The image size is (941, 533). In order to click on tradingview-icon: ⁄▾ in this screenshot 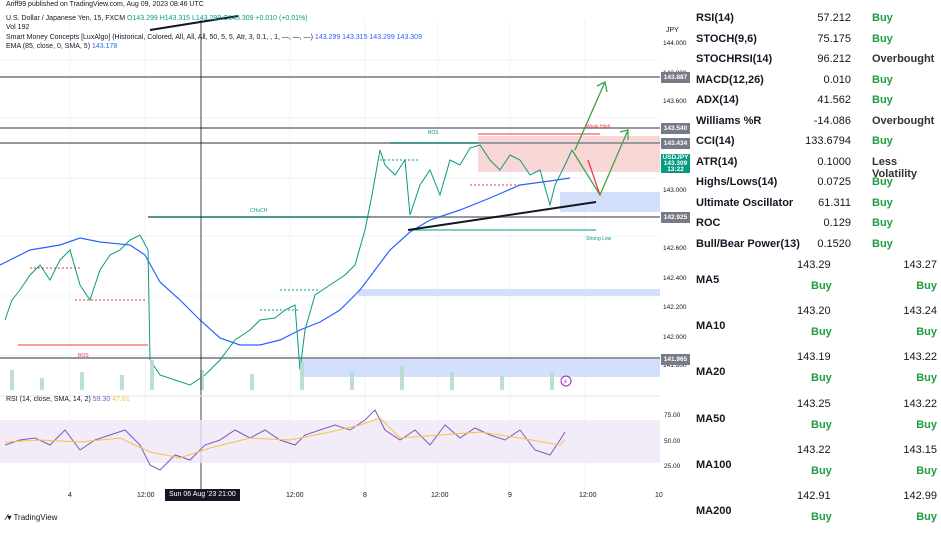, I will do `click(9, 517)`.